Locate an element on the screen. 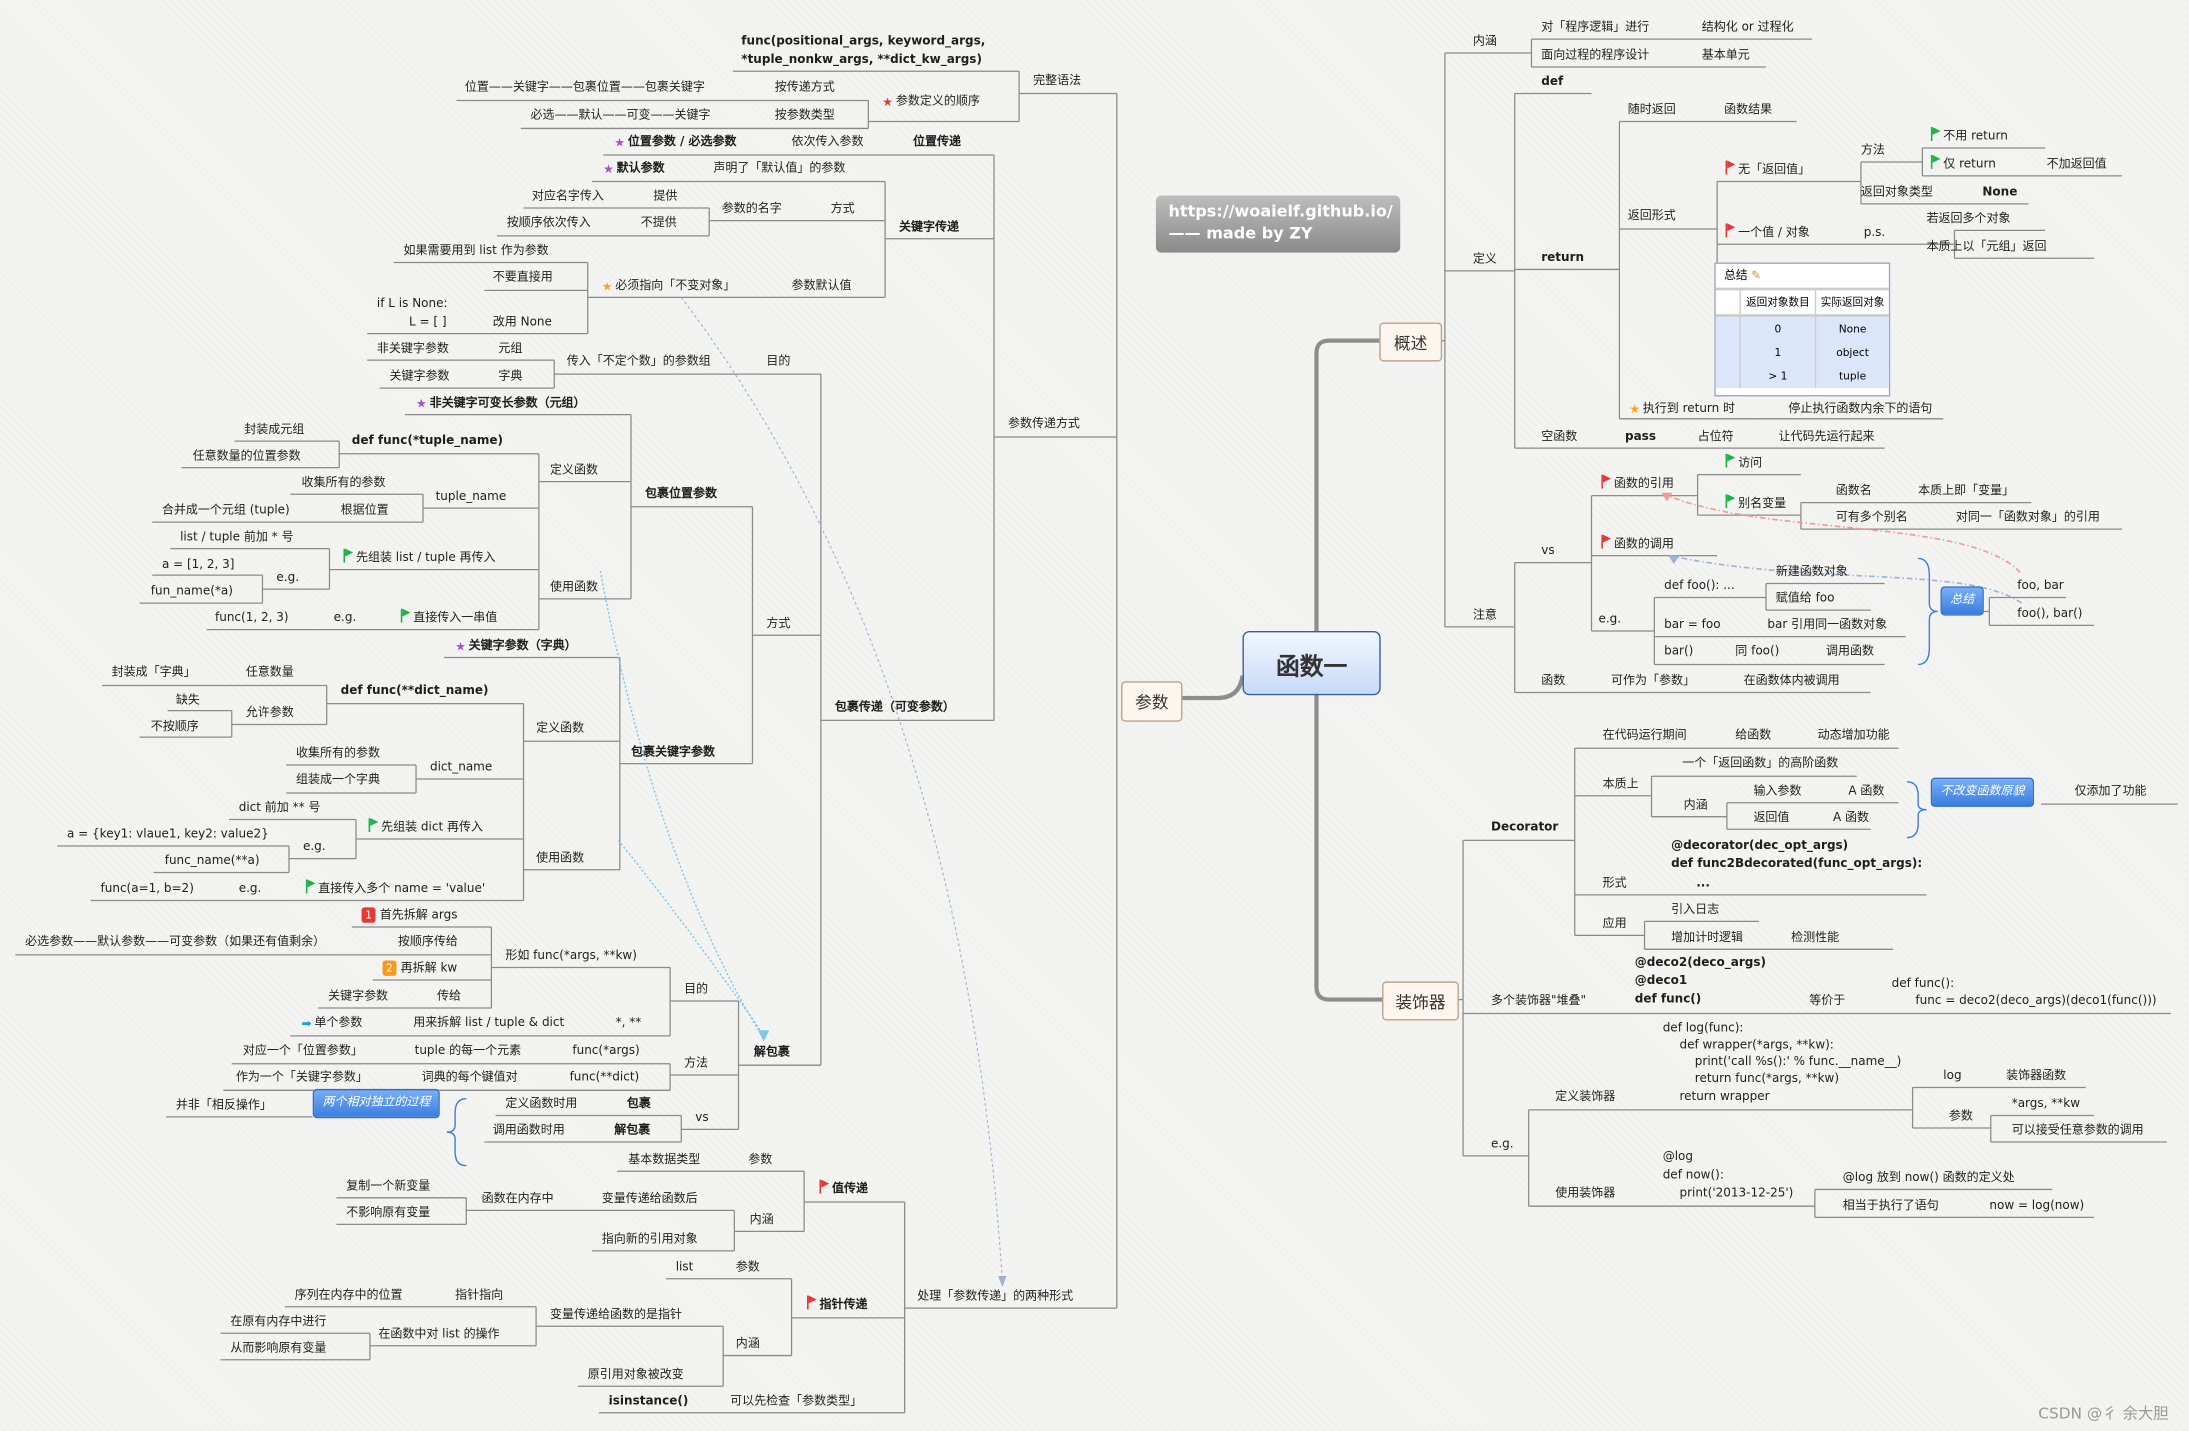 This screenshot has height=1431, width=2189. overview-node: pass is located at coordinates (1640, 437).